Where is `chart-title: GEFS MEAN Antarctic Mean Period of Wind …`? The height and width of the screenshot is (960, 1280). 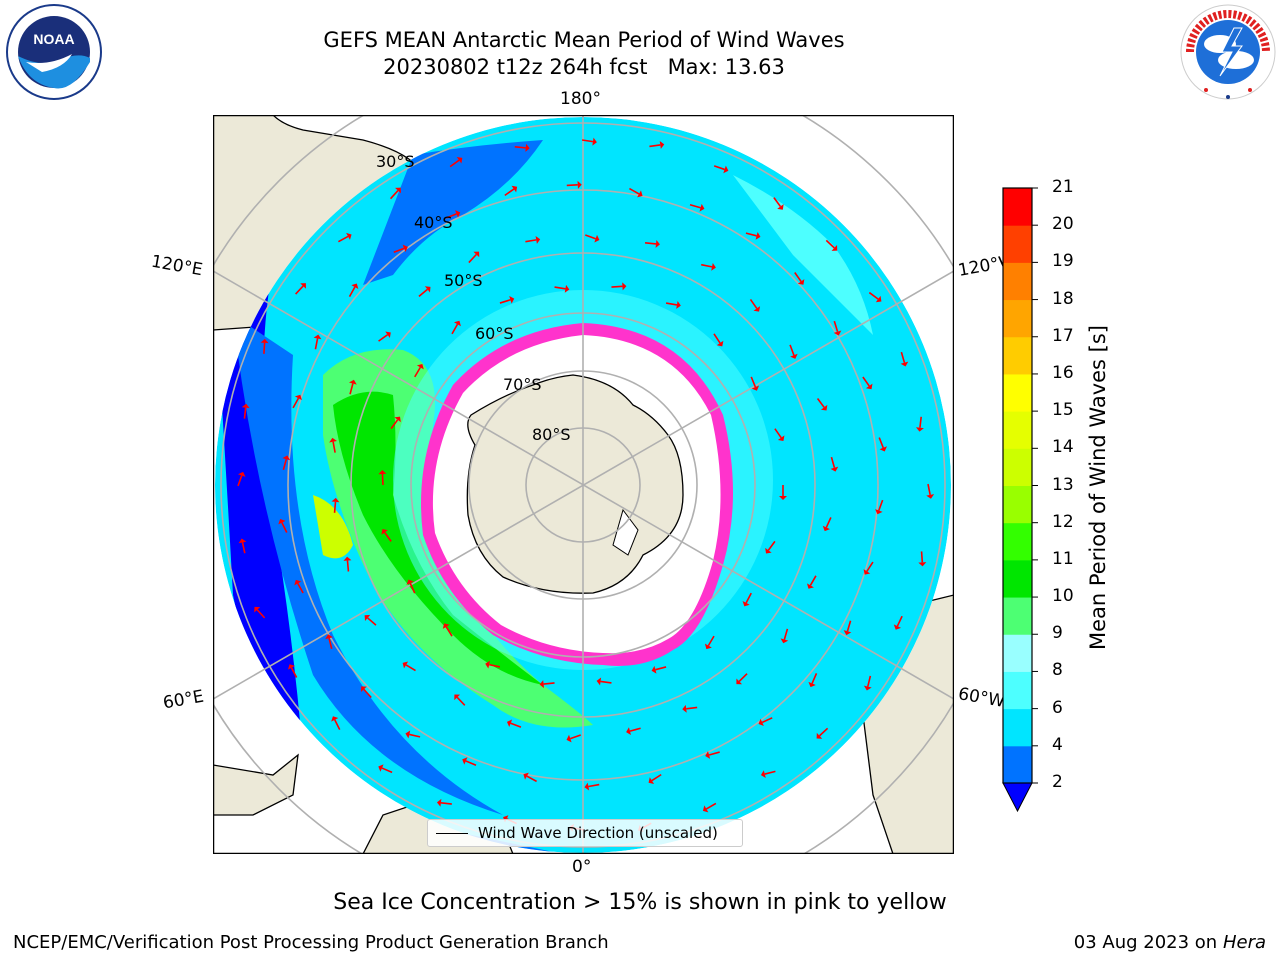
chart-title: GEFS MEAN Antarctic Mean Period of Wind … is located at coordinates (584, 40).